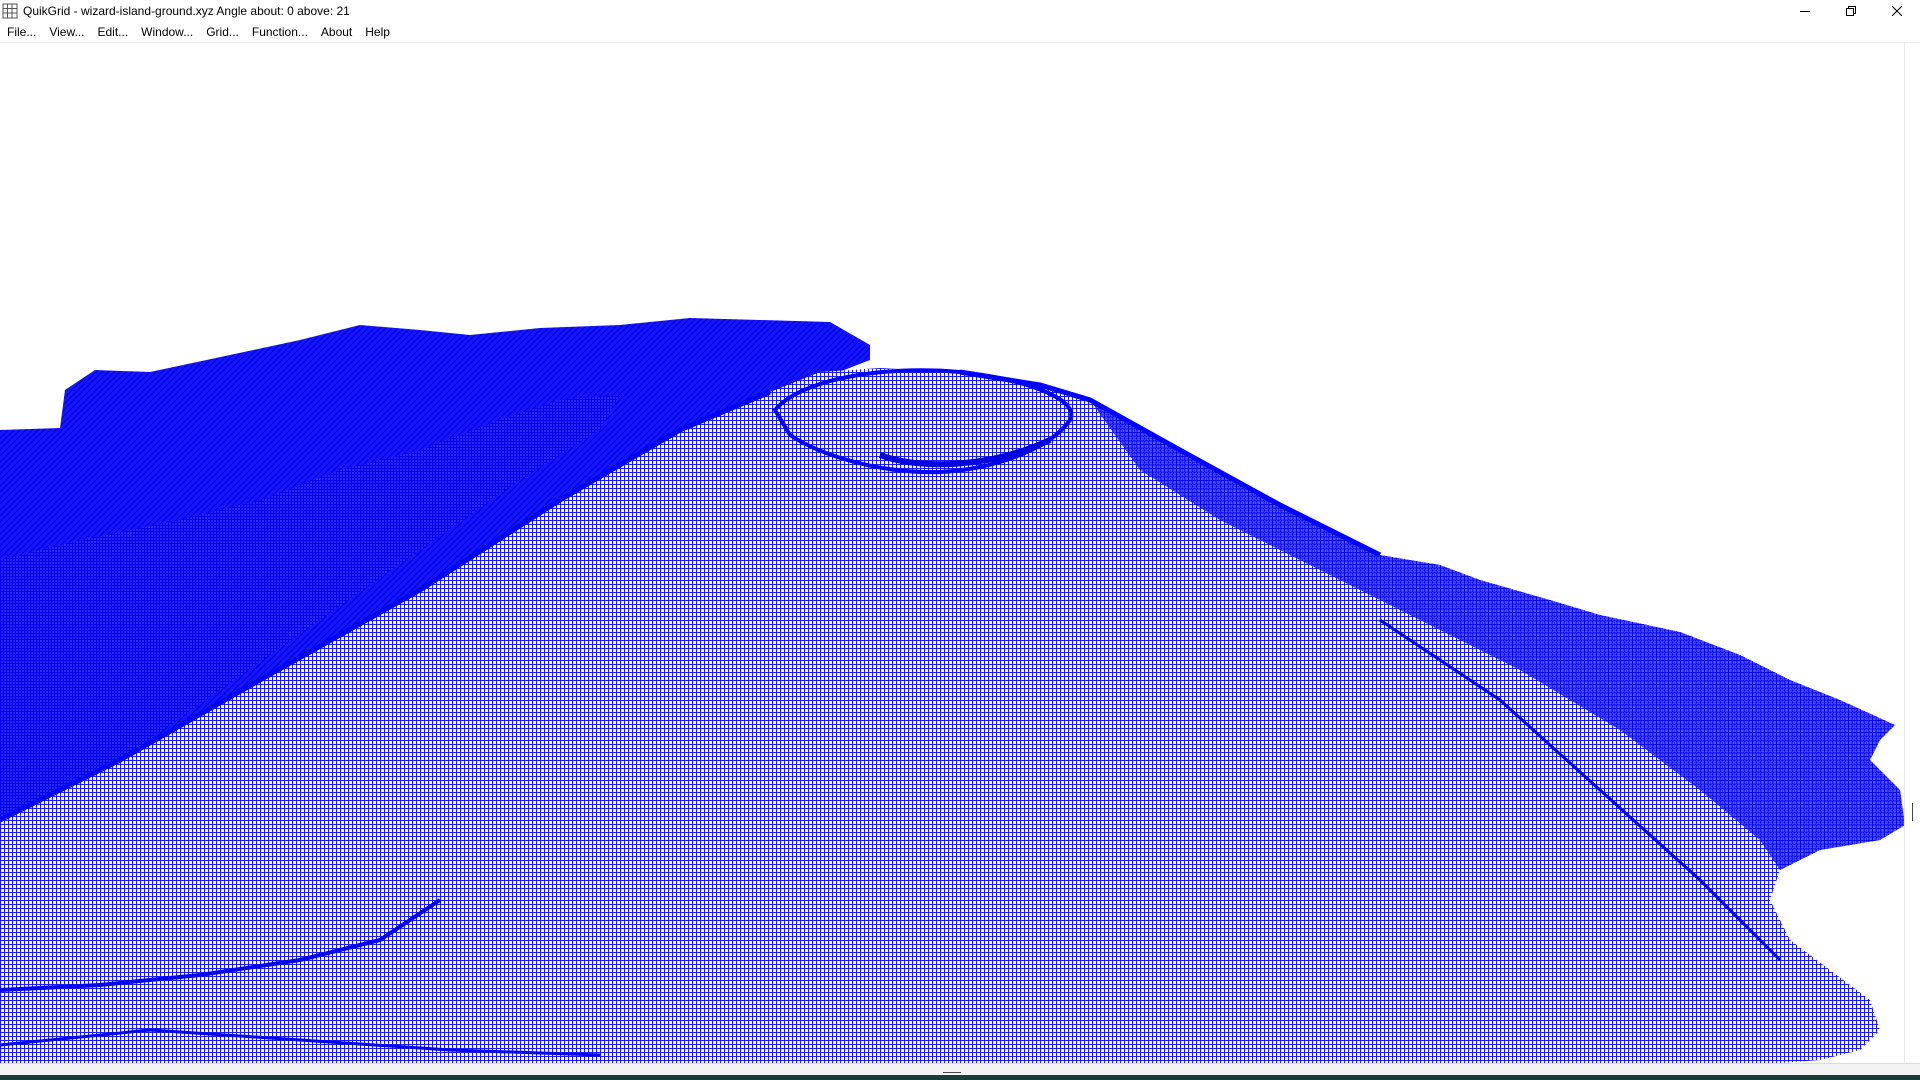  Describe the element at coordinates (377, 32) in the screenshot. I see `menu-help: Help` at that location.